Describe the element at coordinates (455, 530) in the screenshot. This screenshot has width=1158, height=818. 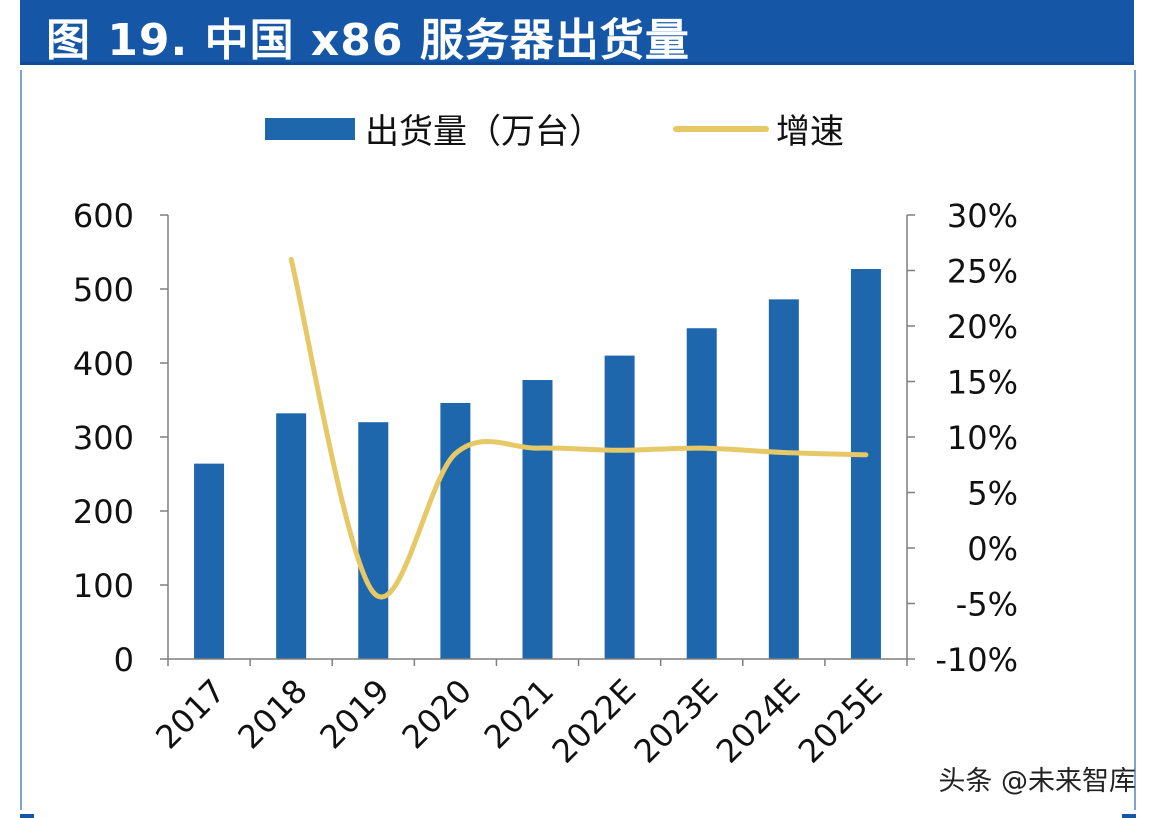
I see `bar-2020` at that location.